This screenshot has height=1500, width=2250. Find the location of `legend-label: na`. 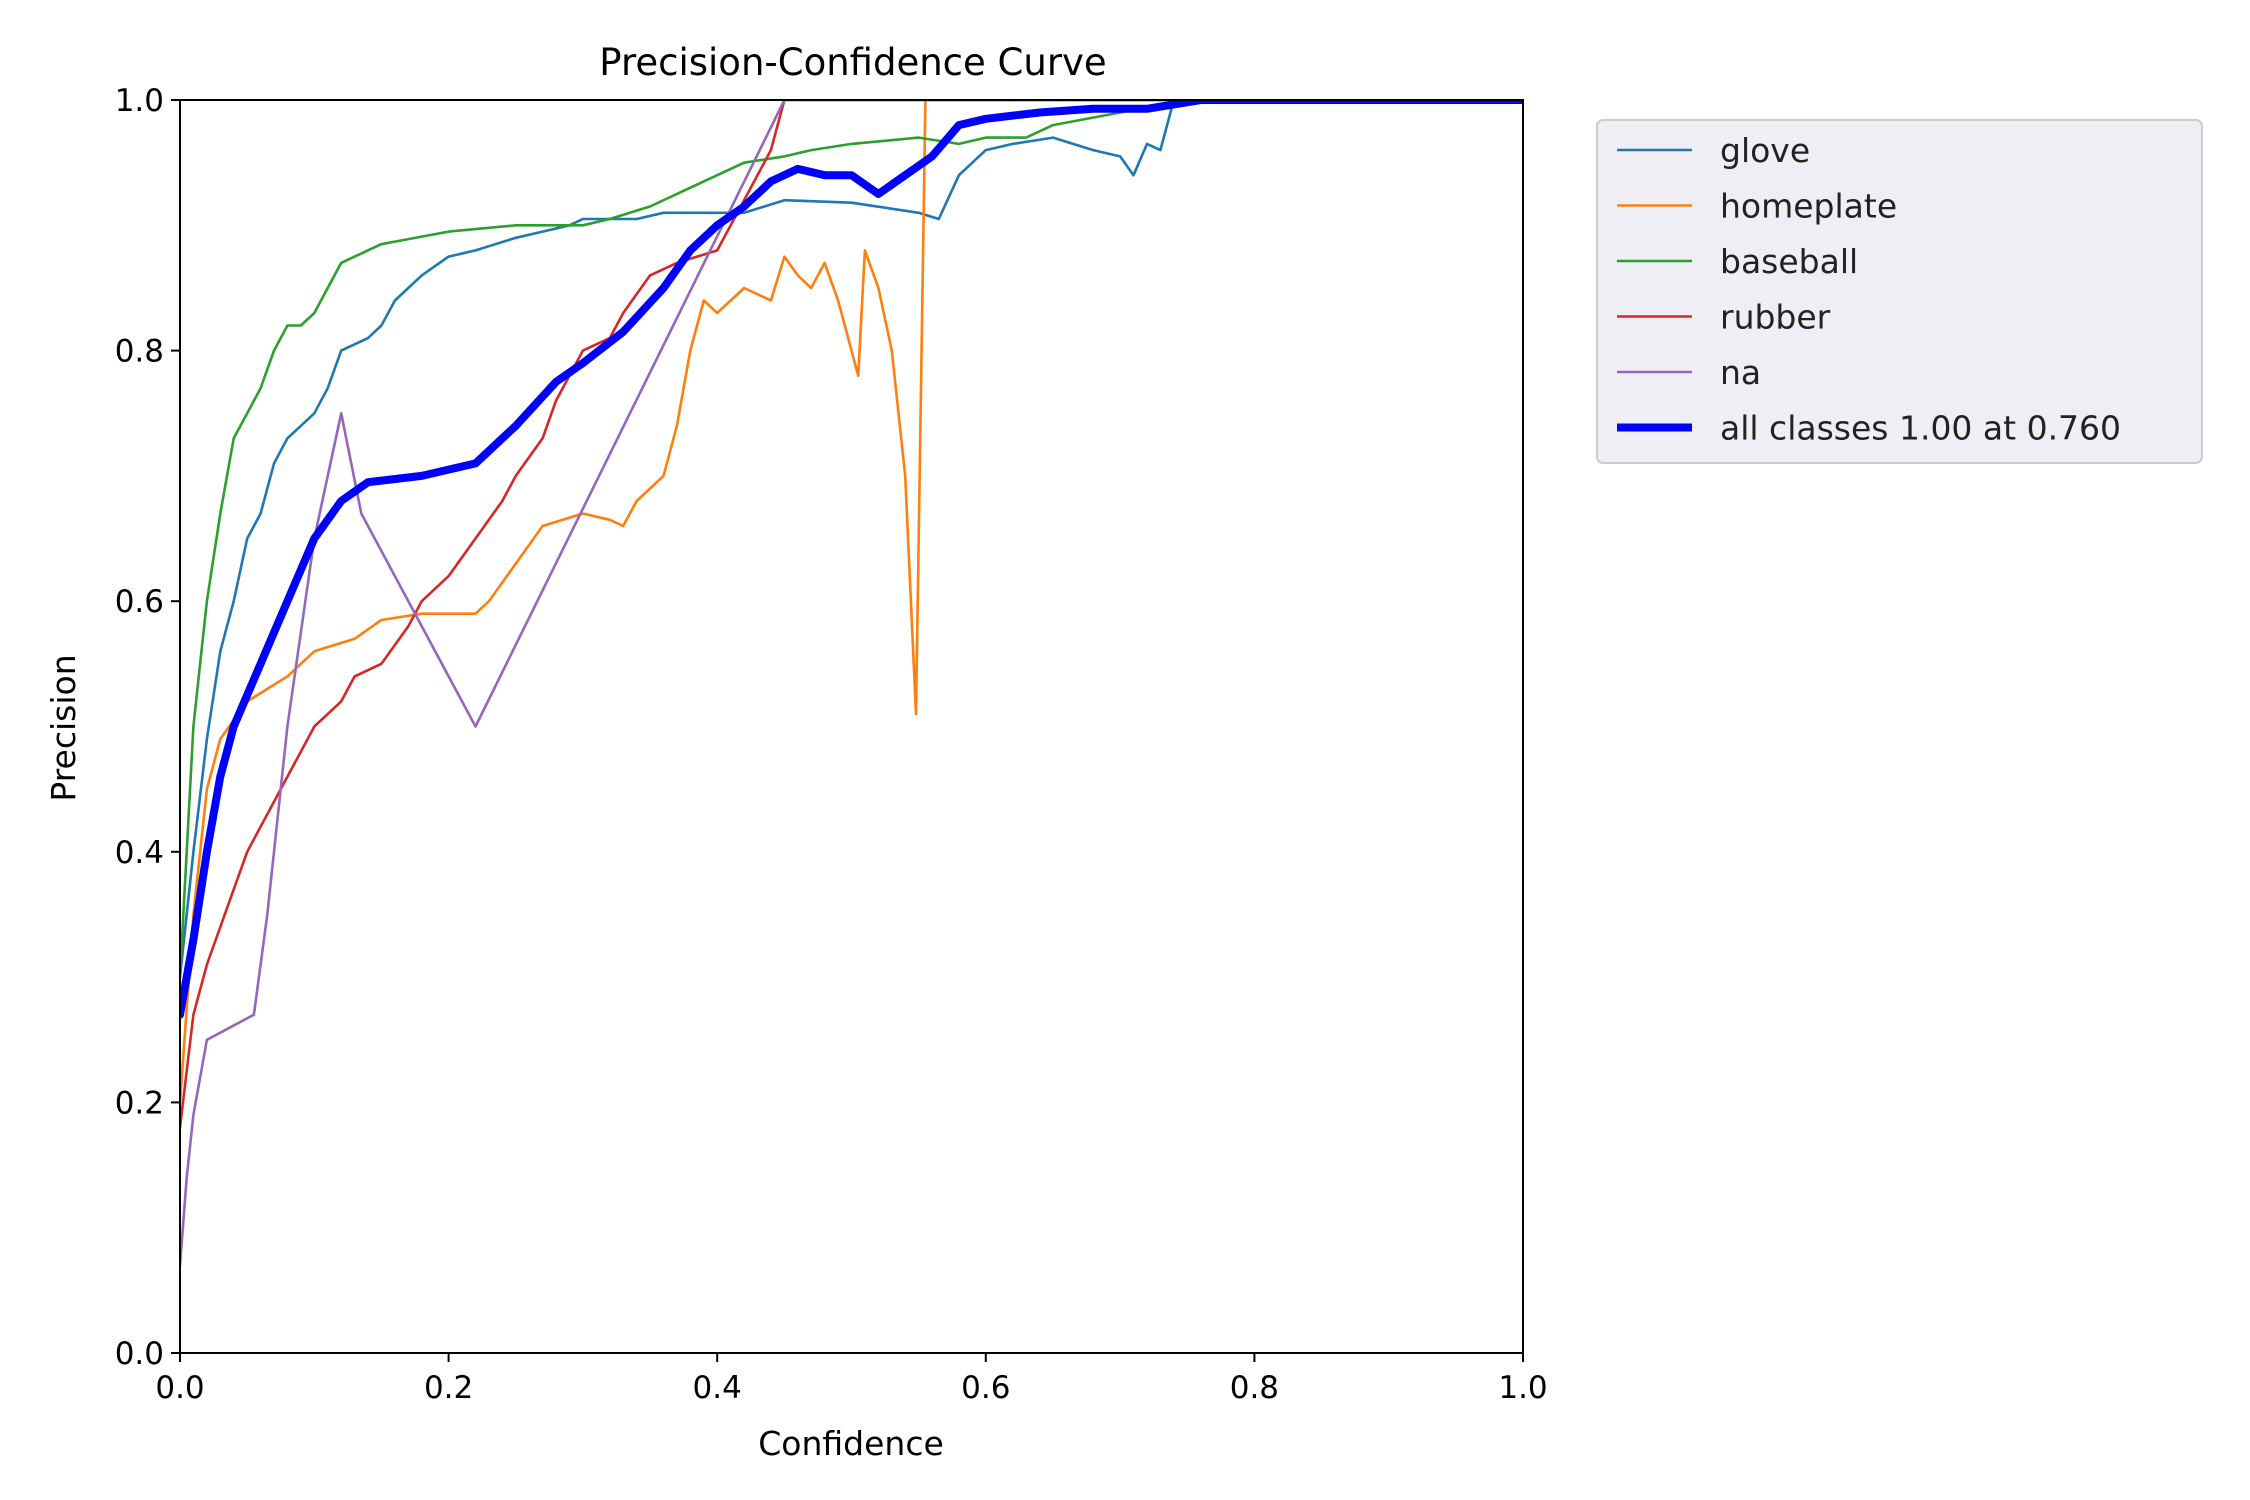

legend-label: na is located at coordinates (1740, 372).